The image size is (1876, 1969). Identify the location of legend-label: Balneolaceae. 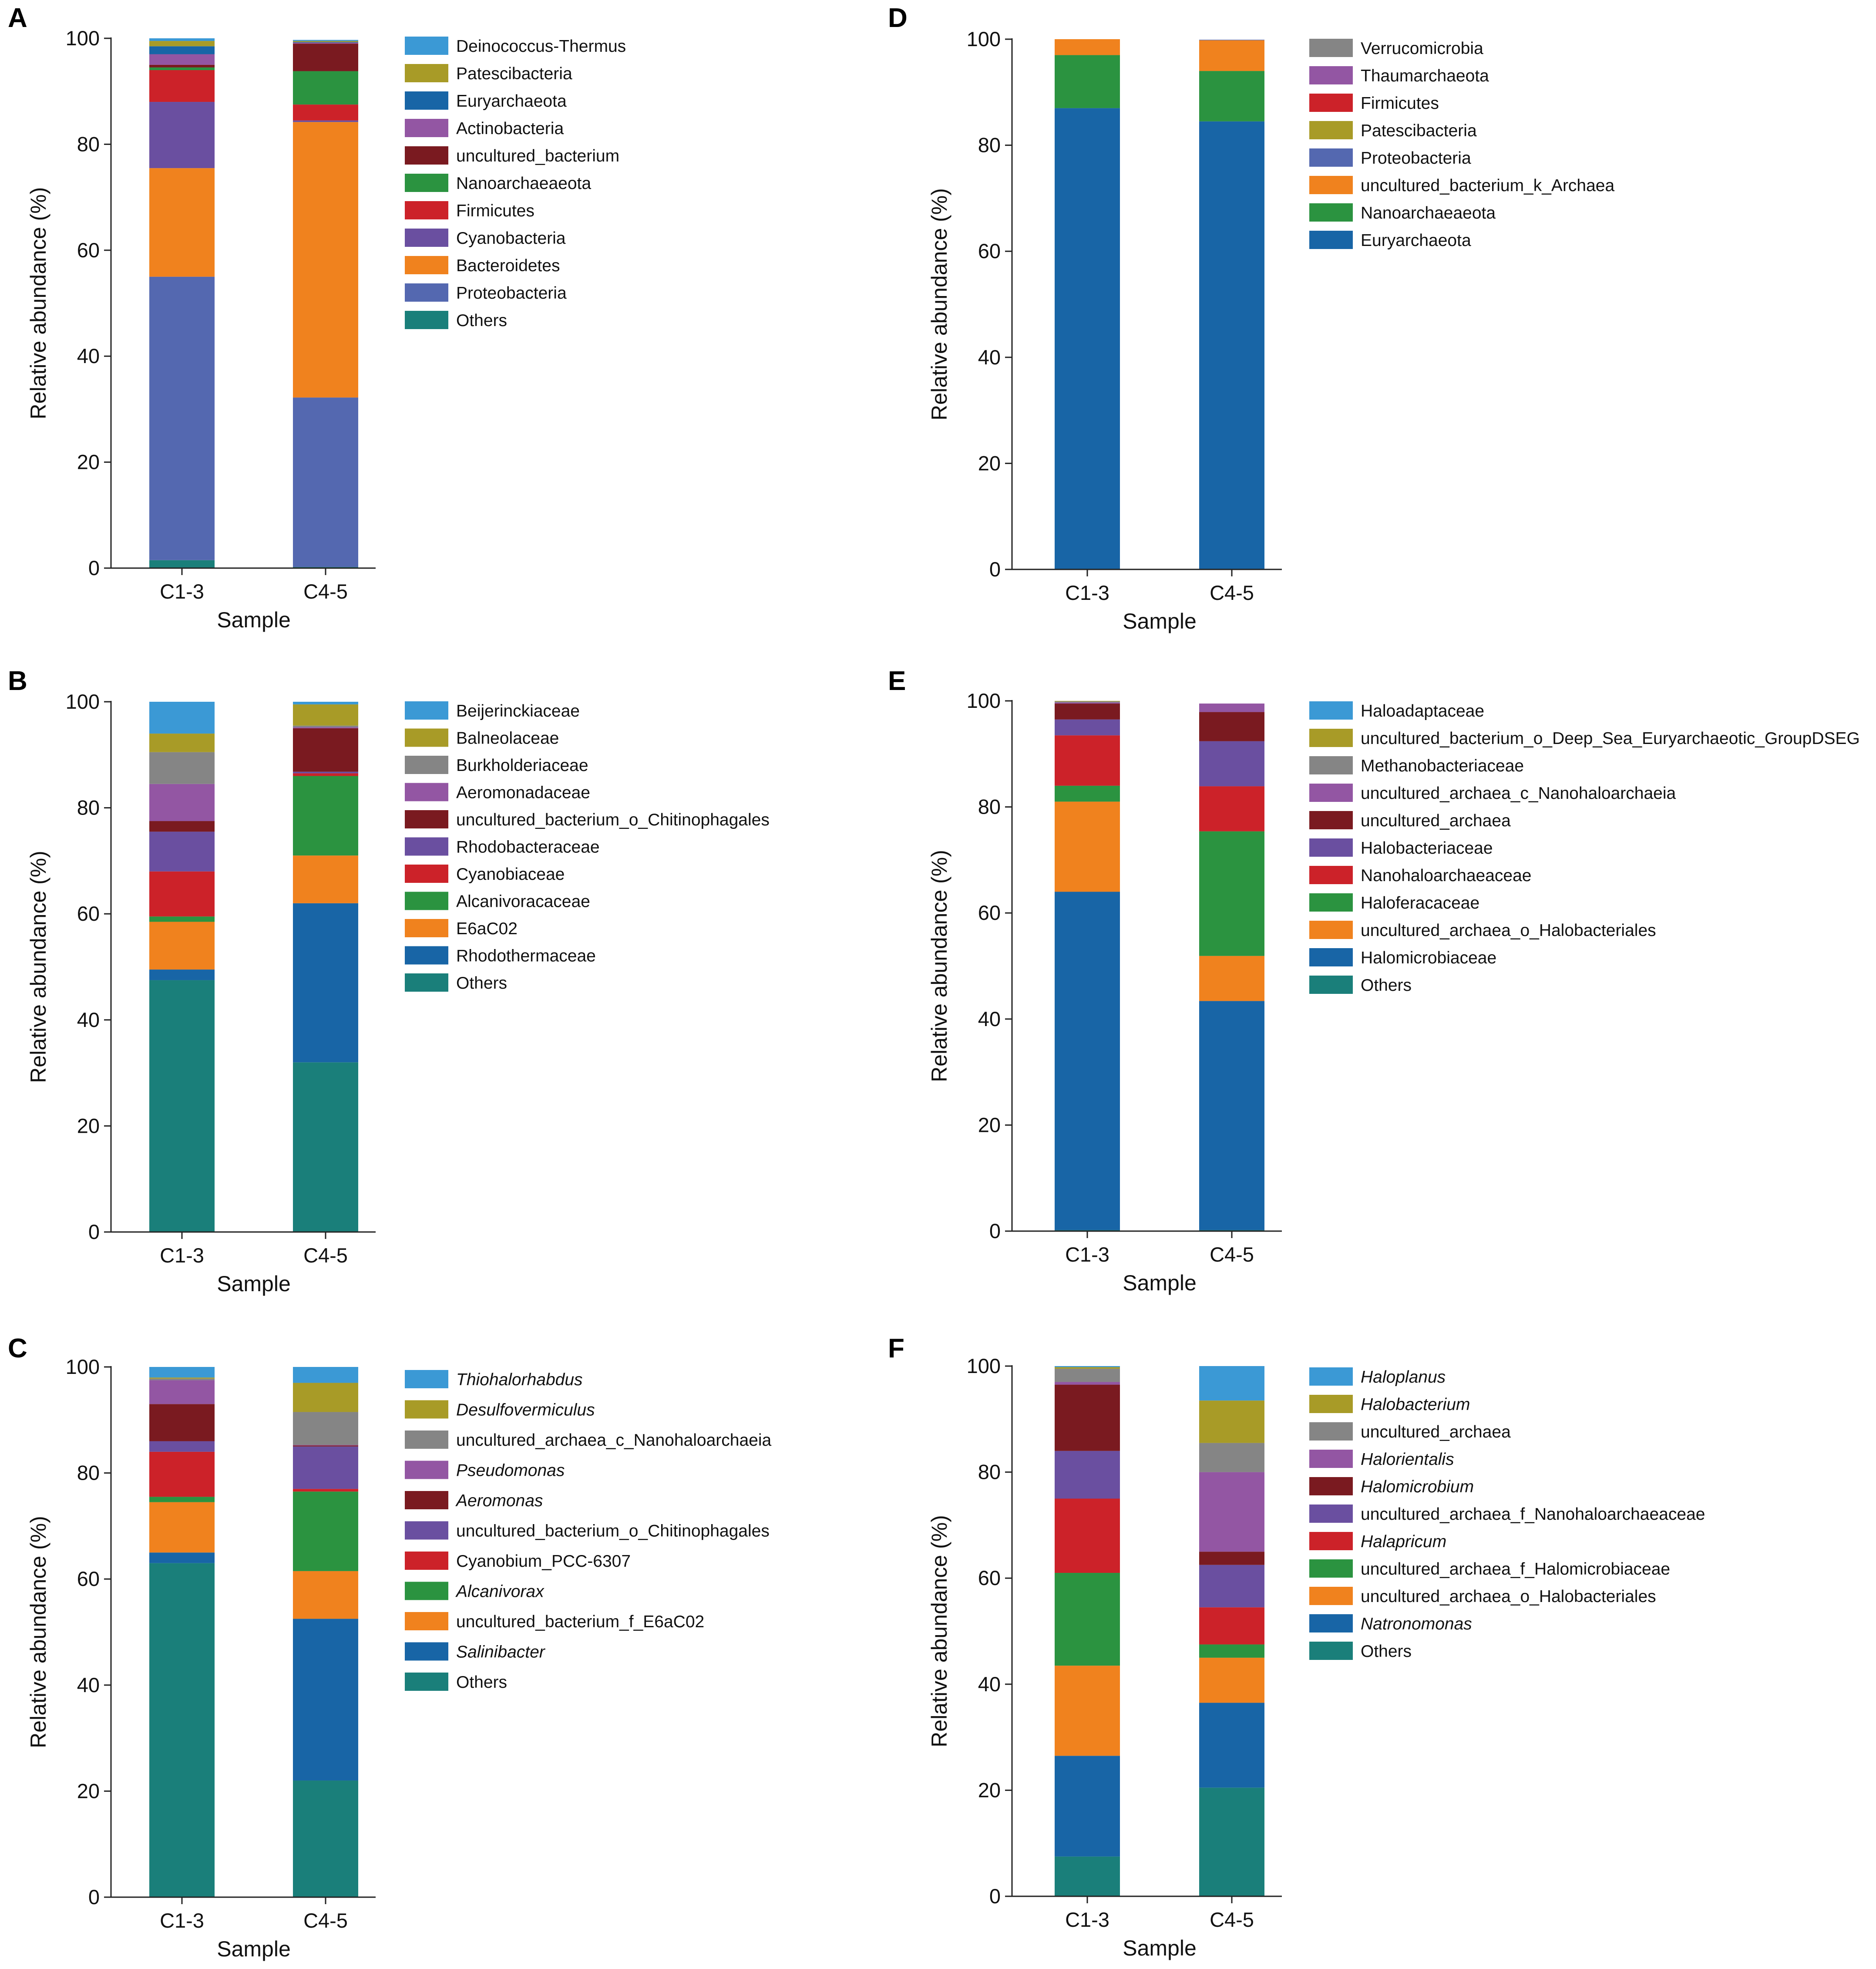
(507, 738).